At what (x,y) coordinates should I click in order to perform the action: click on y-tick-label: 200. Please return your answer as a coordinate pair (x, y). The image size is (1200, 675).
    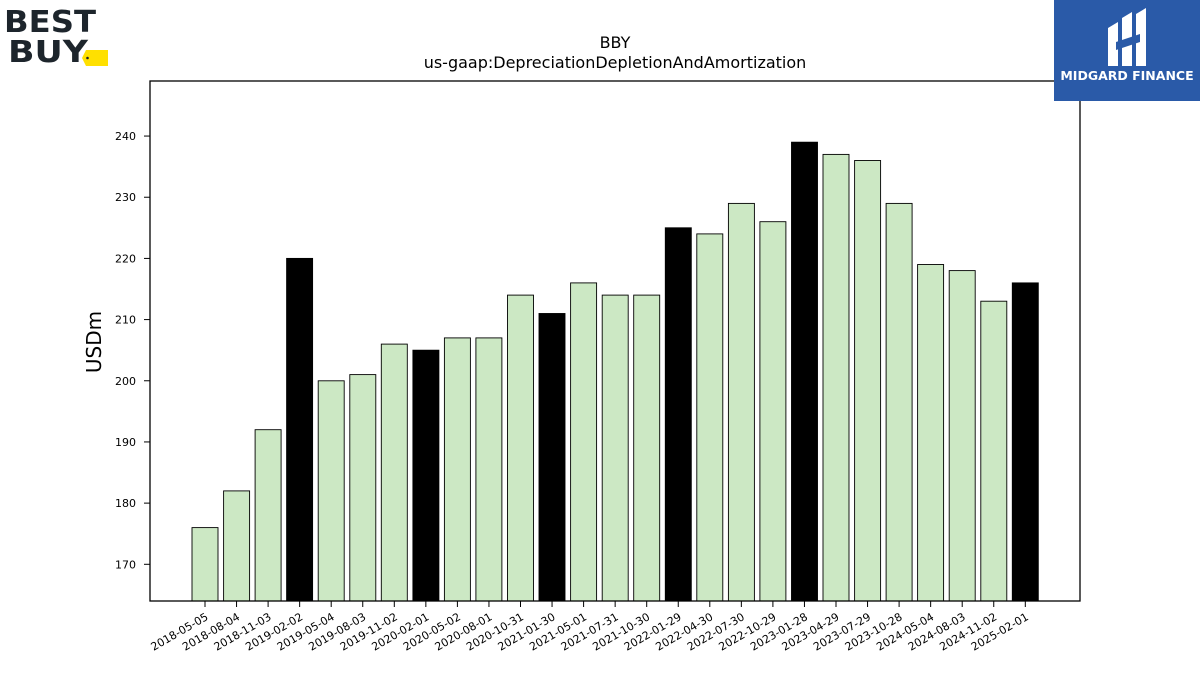
    Looking at the image, I should click on (125, 381).